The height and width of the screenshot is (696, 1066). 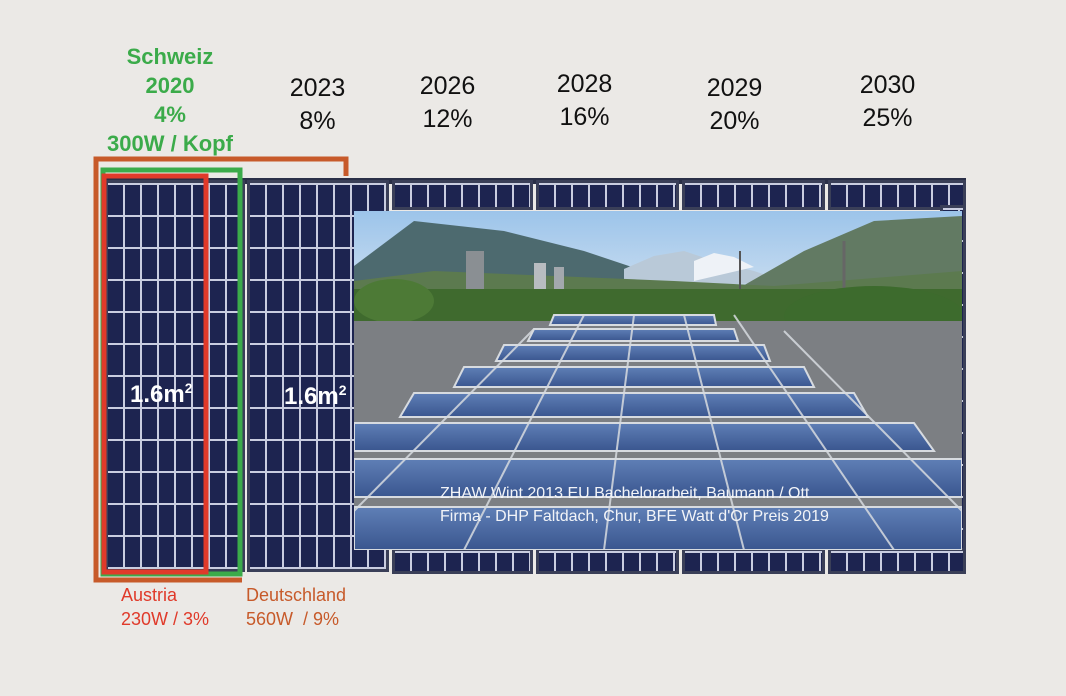 I want to click on solar-panel-3-top, so click(x=462, y=195).